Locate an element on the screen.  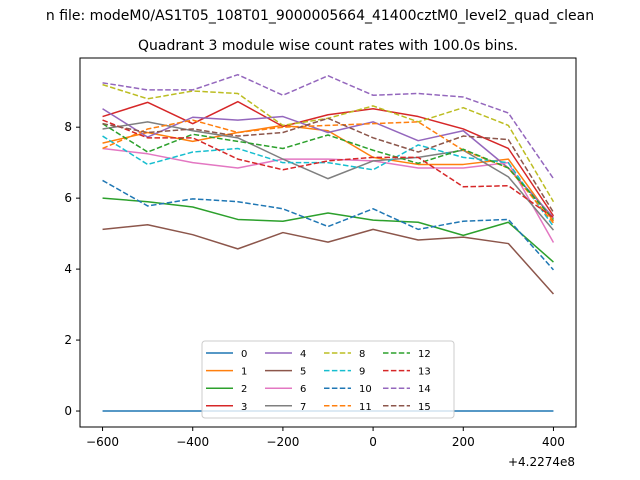
x-tick-label: −600 is located at coordinates (102, 442).